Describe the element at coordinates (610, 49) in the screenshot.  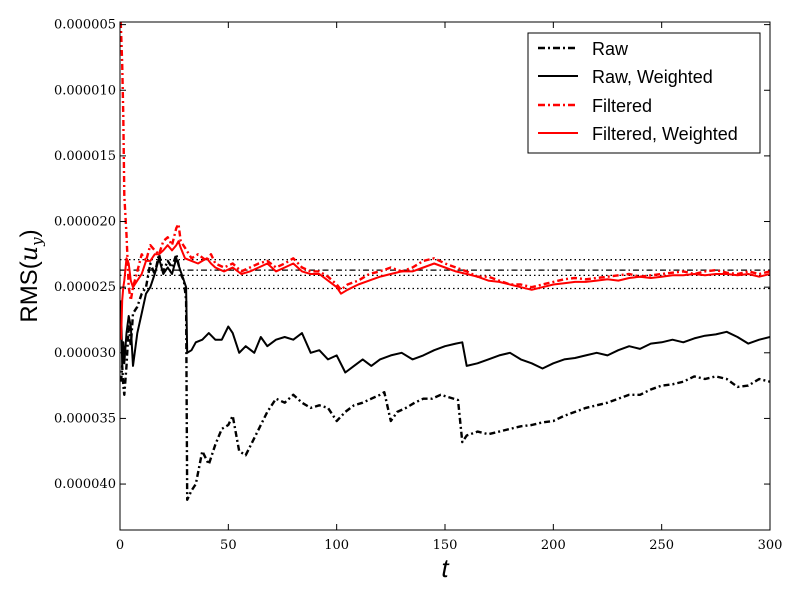
I see `legend-label-raw: Raw` at that location.